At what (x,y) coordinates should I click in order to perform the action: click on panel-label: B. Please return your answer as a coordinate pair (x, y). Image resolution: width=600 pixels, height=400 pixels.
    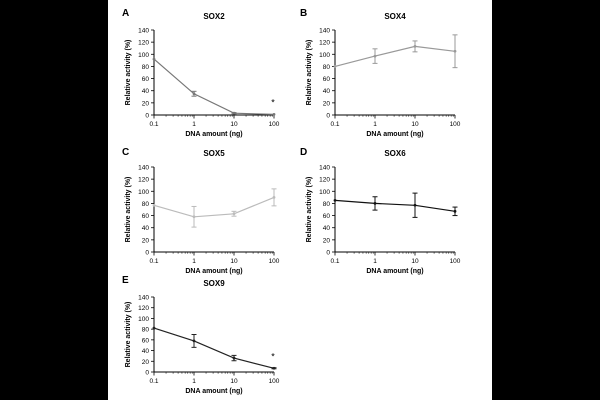
    Looking at the image, I should click on (303, 13).